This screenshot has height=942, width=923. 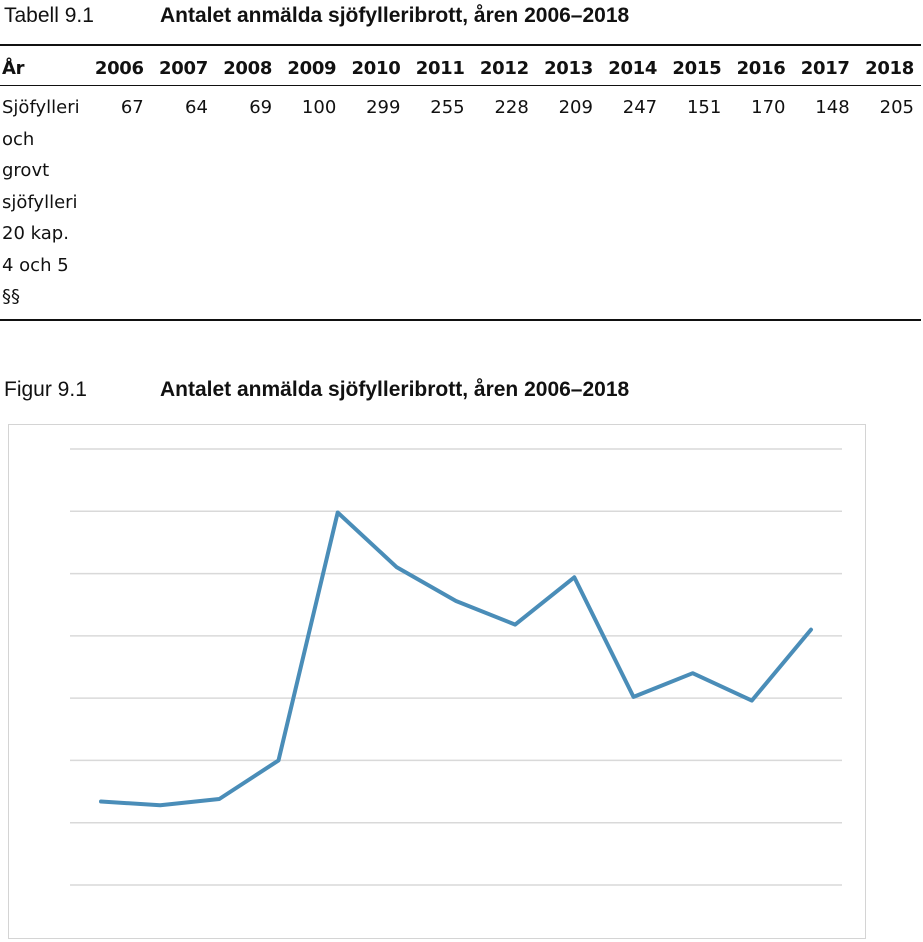 I want to click on table-cell: 67, so click(x=132, y=107).